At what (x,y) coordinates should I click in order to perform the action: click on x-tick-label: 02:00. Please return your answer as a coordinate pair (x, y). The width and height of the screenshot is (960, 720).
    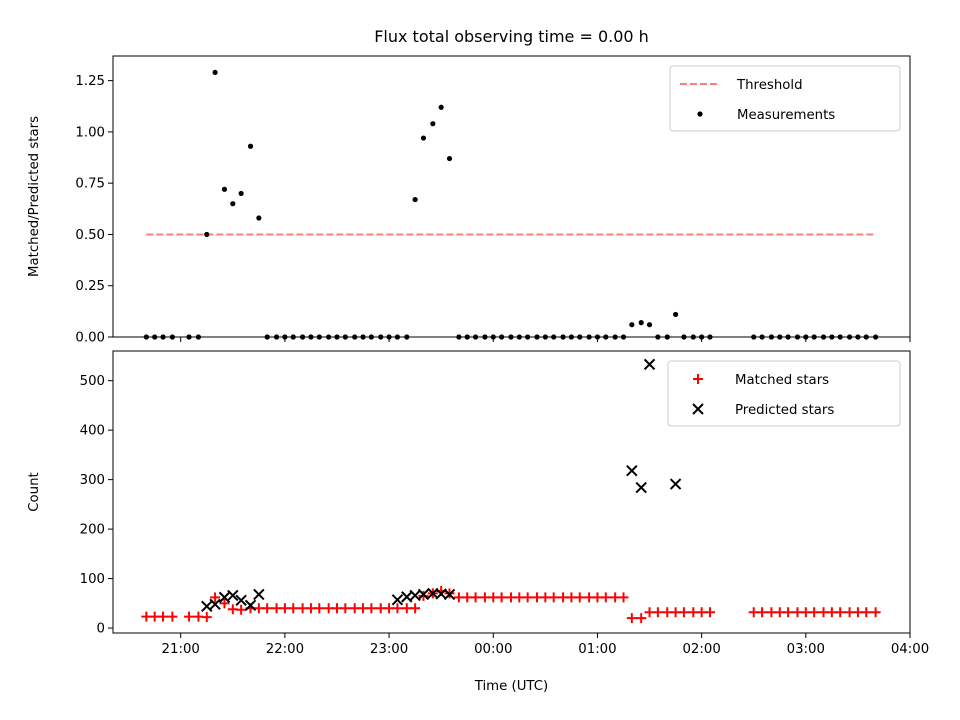
    Looking at the image, I should click on (701, 649).